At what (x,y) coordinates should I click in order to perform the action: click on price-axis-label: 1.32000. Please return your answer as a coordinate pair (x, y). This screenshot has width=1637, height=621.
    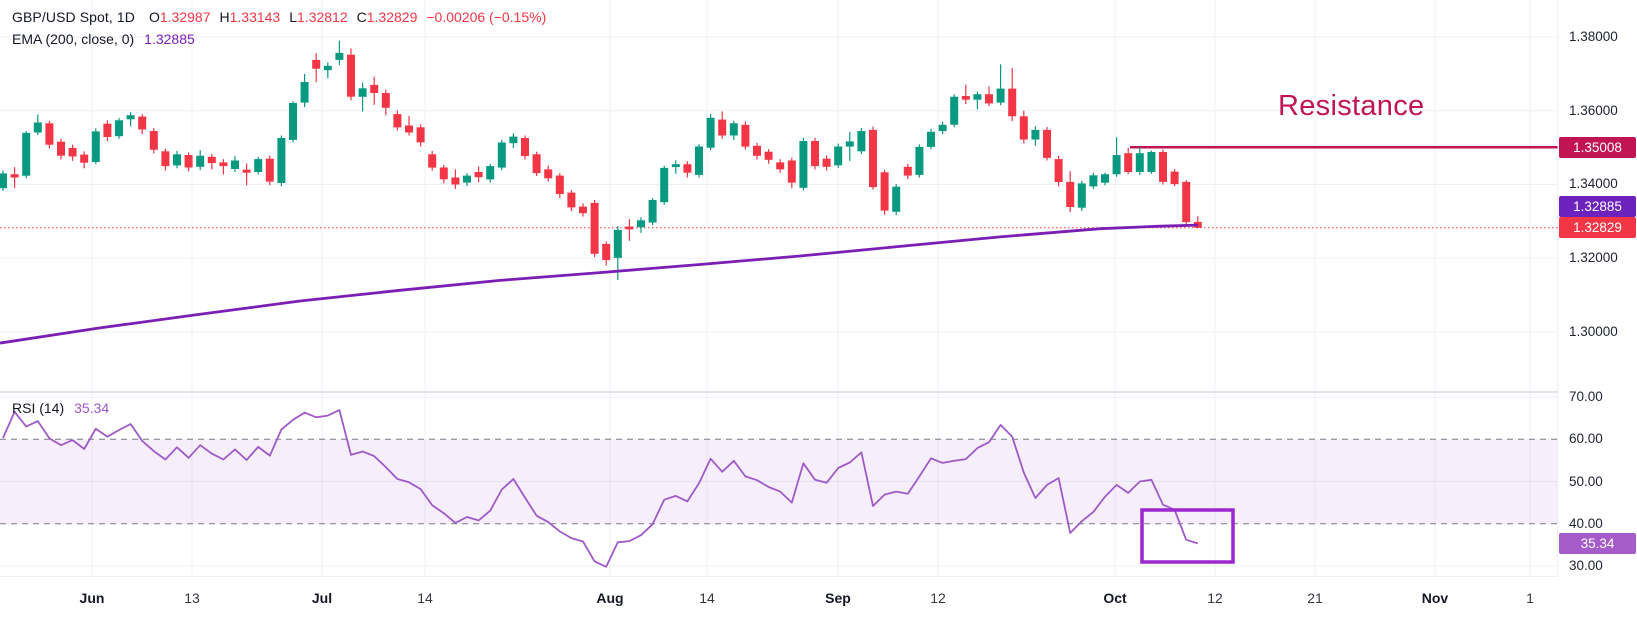
    Looking at the image, I should click on (1593, 257).